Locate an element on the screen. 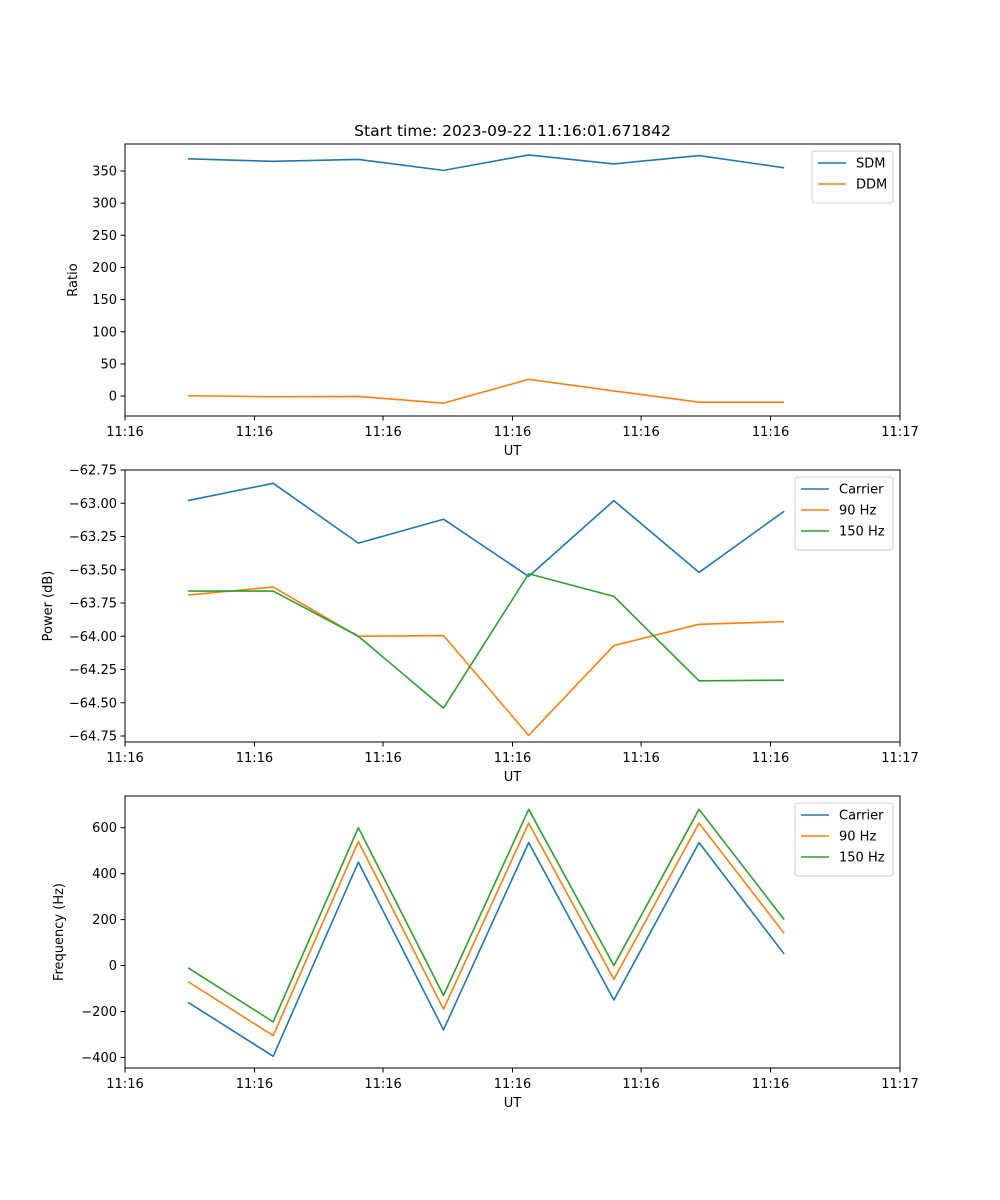 This screenshot has width=1000, height=1200. power-y-axis-label: Power (dB) is located at coordinates (48, 606).